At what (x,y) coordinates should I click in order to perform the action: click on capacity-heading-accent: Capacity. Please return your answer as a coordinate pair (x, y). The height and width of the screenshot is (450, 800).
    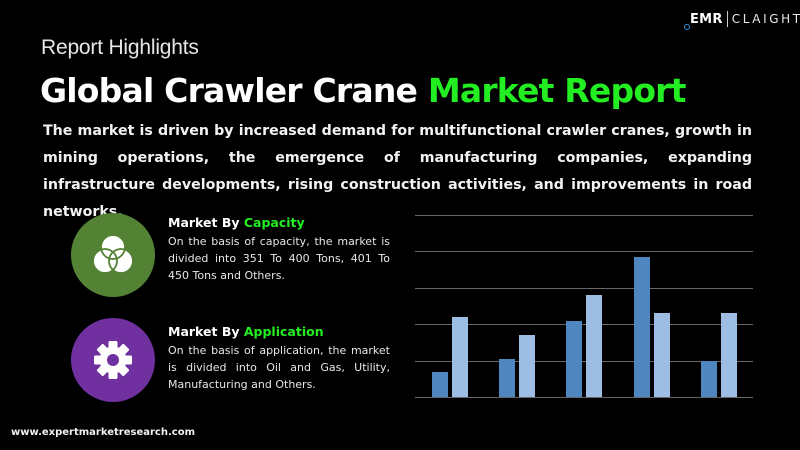
    Looking at the image, I should click on (274, 222).